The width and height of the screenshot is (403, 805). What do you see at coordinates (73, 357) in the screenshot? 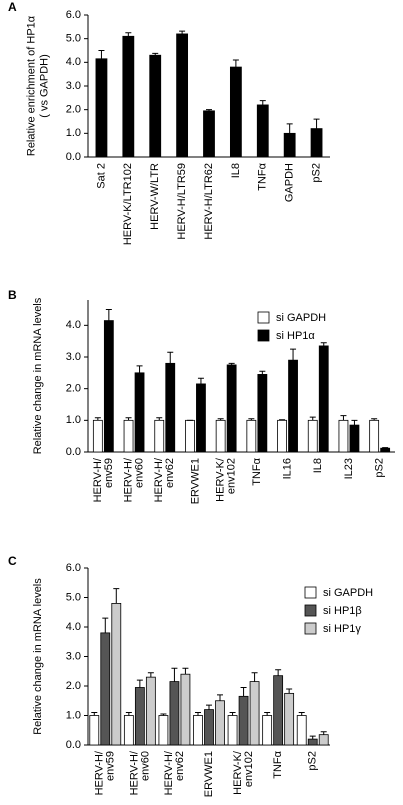
I see `y-tick-label: 3.0` at bounding box center [73, 357].